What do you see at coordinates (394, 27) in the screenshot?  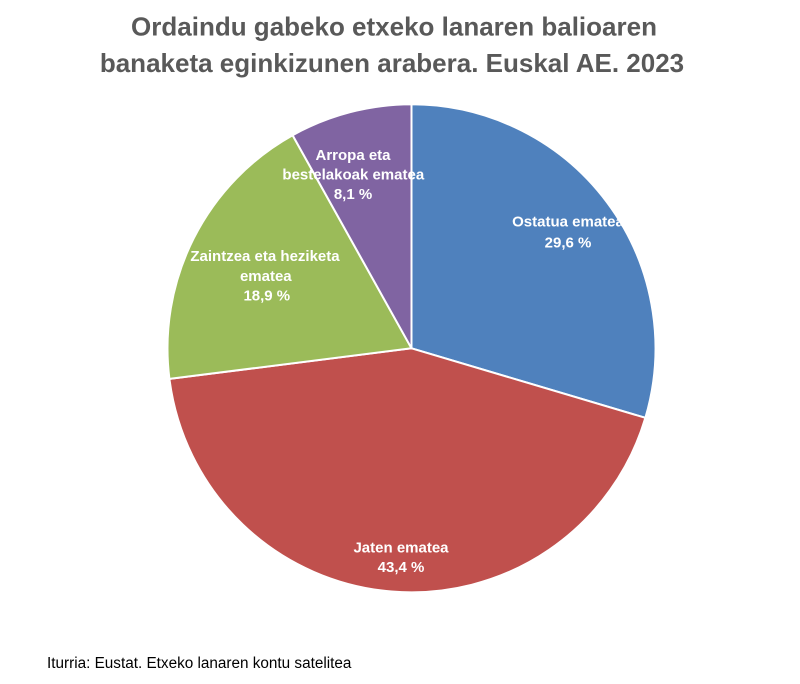 I see `svg-text:Ordaindu gabeko etxeko lanaren: Ordaindu gabeko etxeko lanaren balioaren` at bounding box center [394, 27].